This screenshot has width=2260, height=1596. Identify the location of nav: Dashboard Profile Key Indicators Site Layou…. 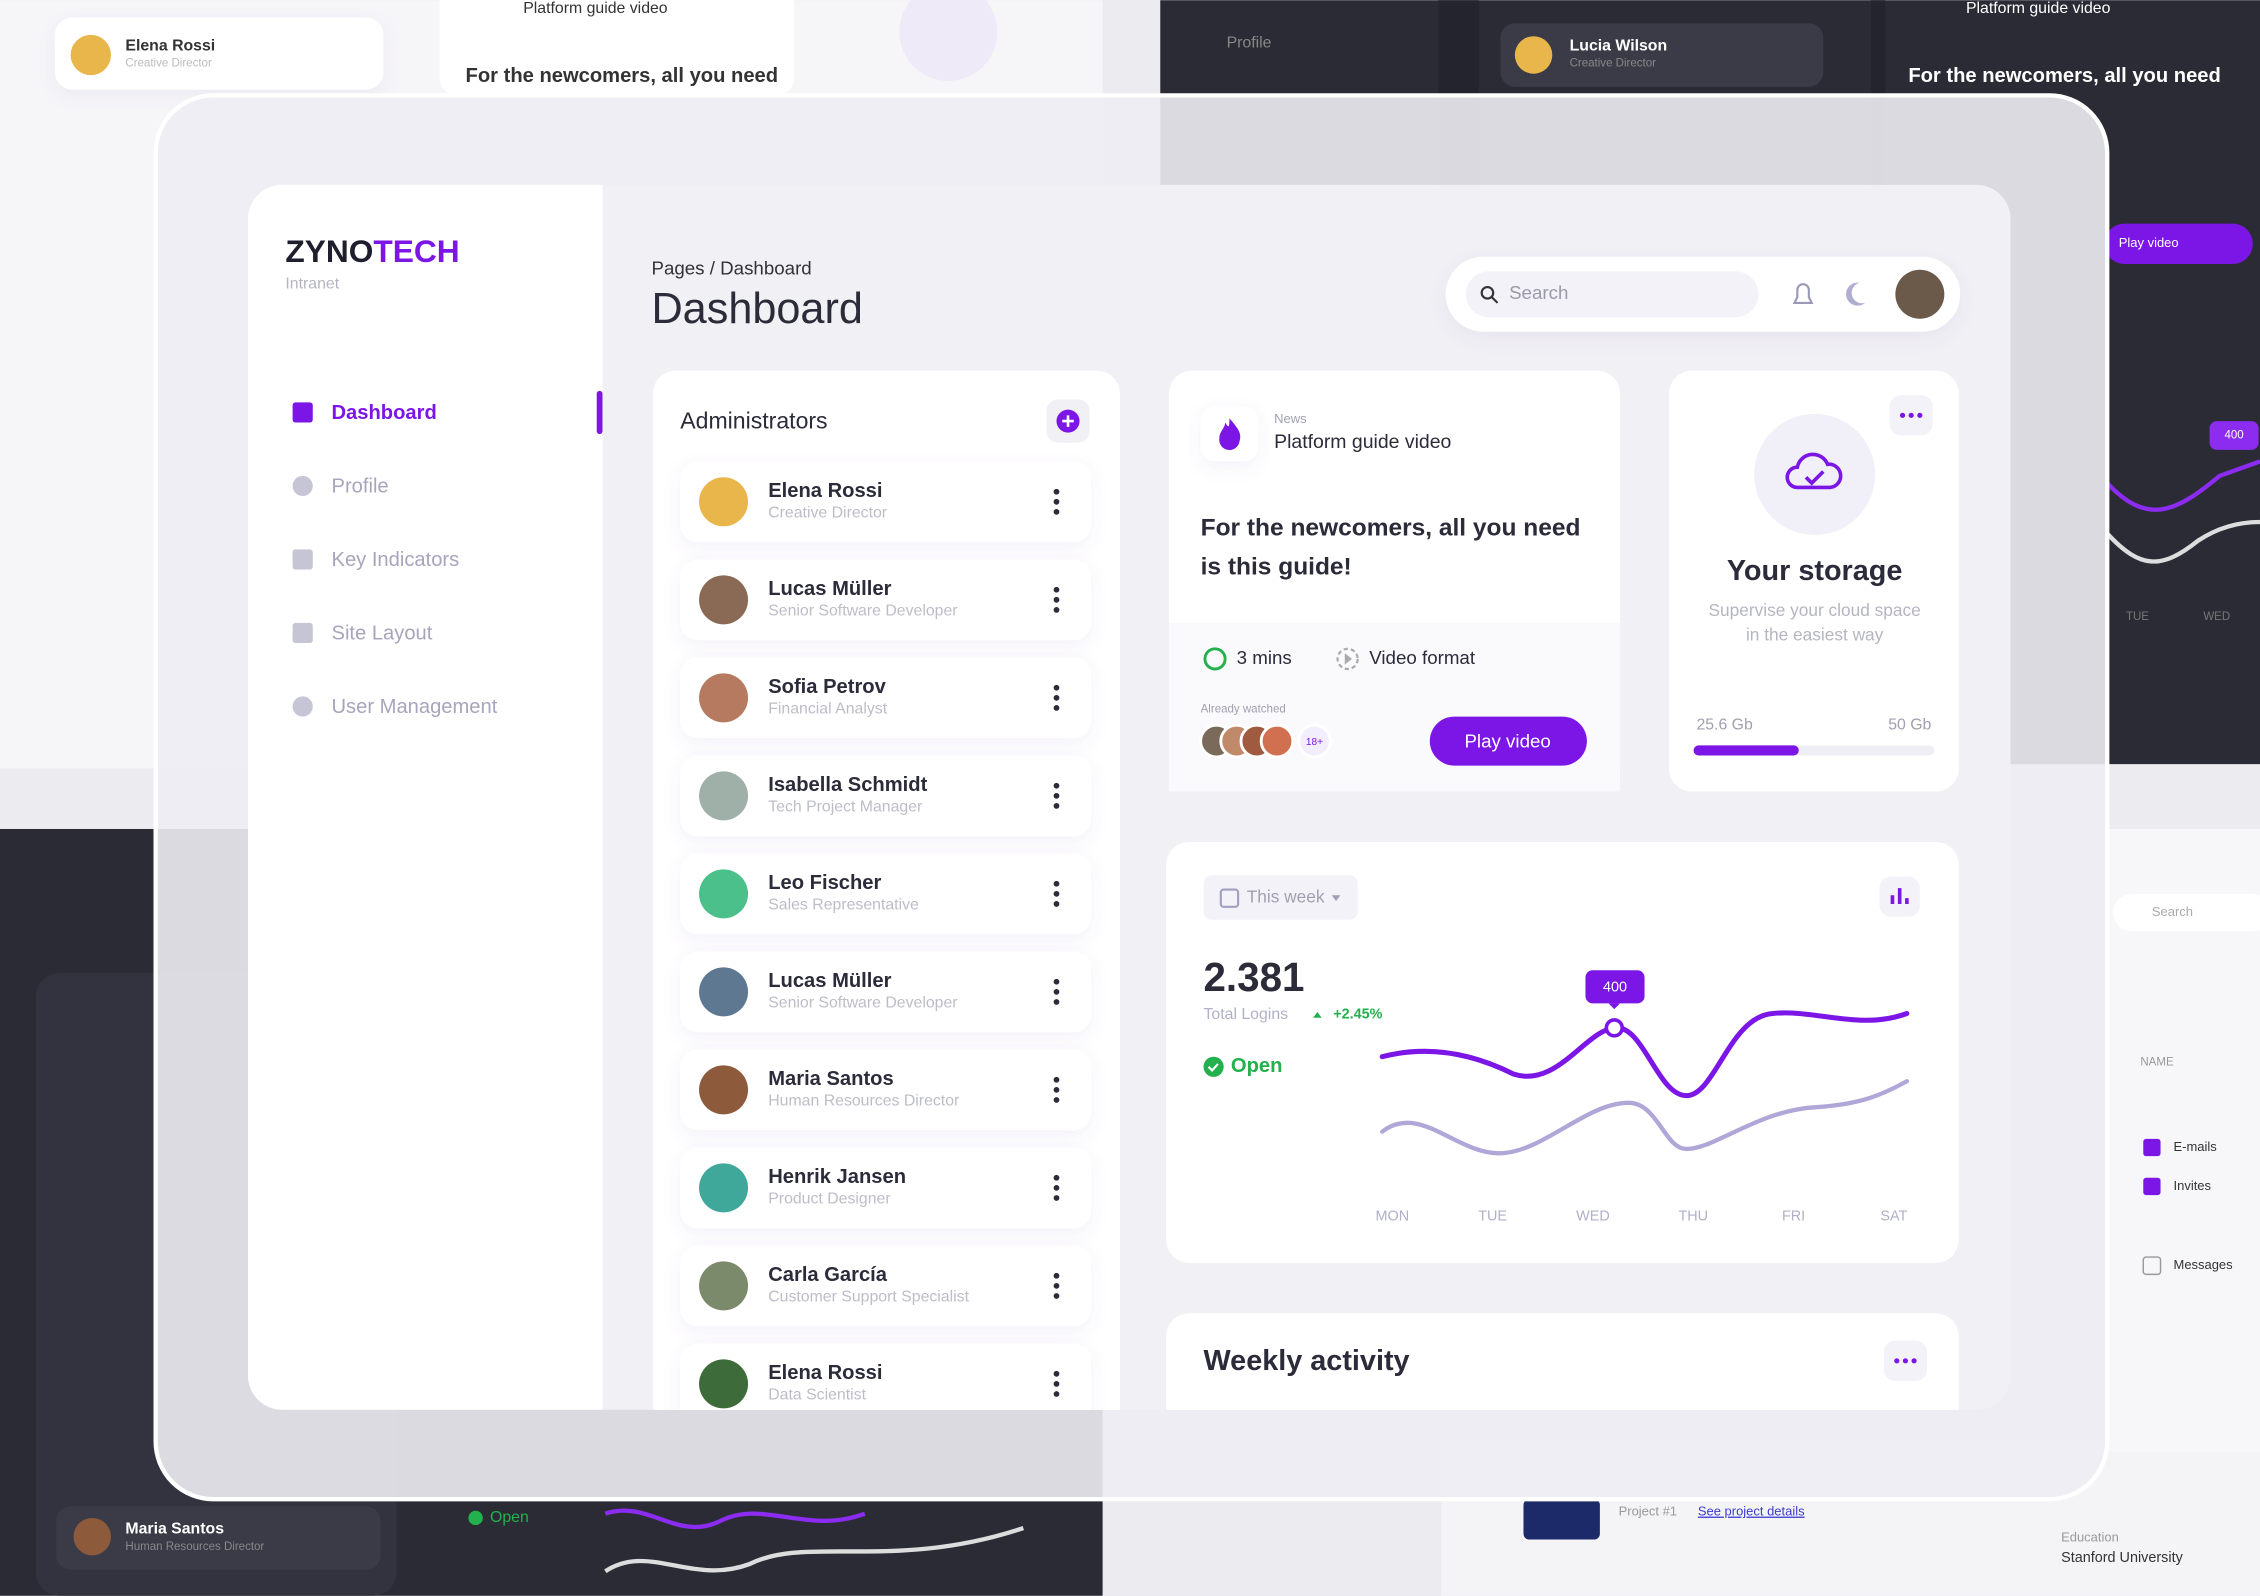
(432, 560).